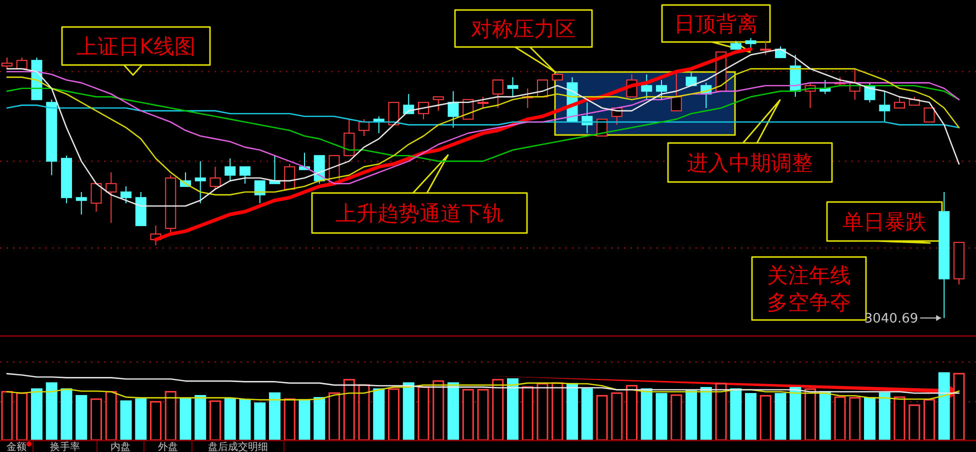 The width and height of the screenshot is (976, 452). Describe the element at coordinates (168, 446) in the screenshot. I see `text: 外盘` at that location.